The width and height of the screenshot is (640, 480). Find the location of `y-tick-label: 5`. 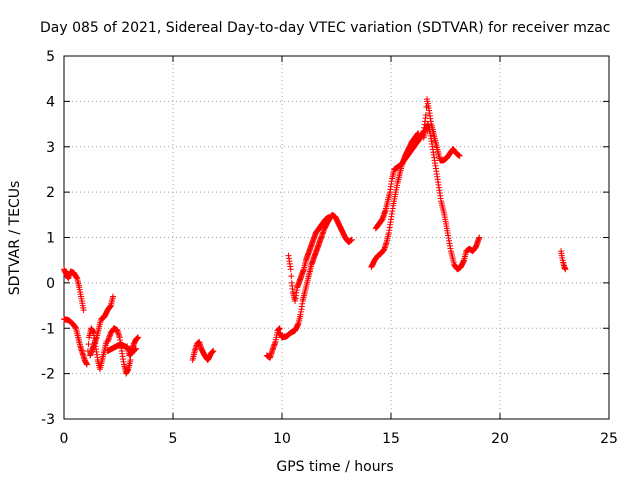

y-tick-label: 5 is located at coordinates (50, 57).